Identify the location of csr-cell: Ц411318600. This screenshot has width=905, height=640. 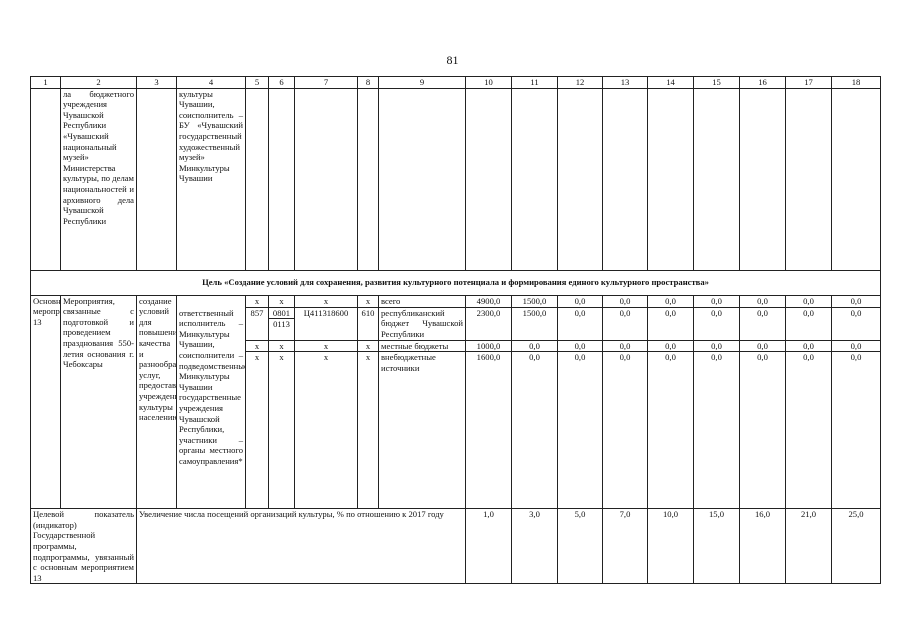
(326, 323).